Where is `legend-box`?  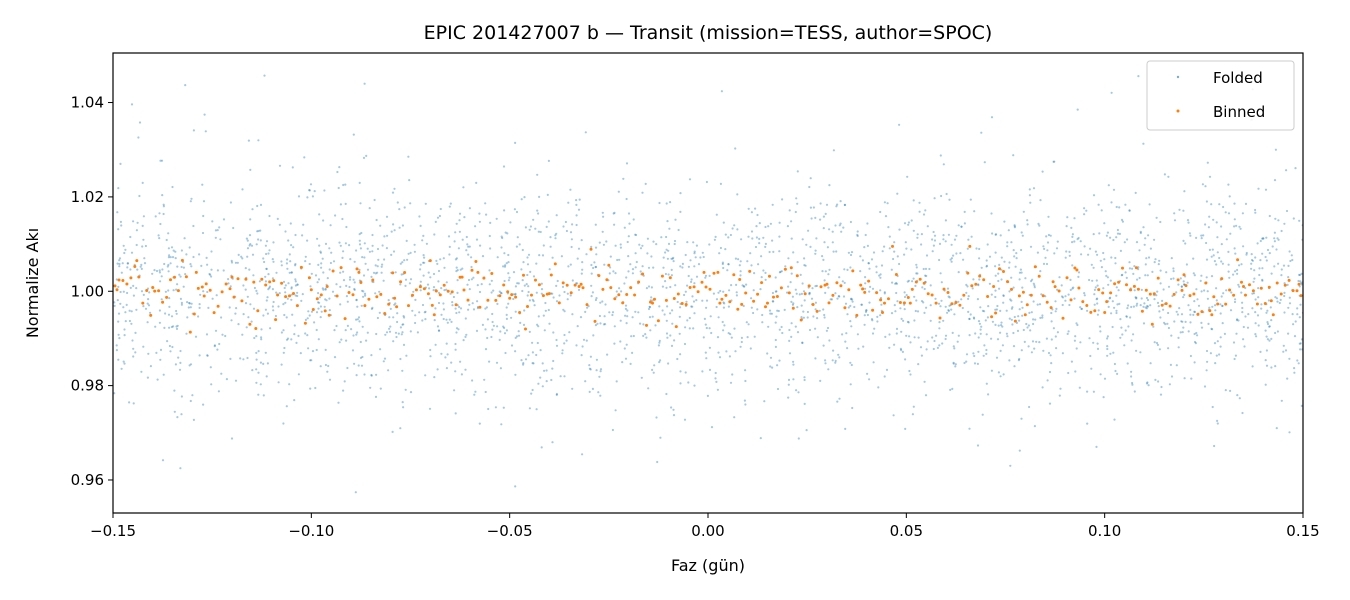 legend-box is located at coordinates (1220, 95).